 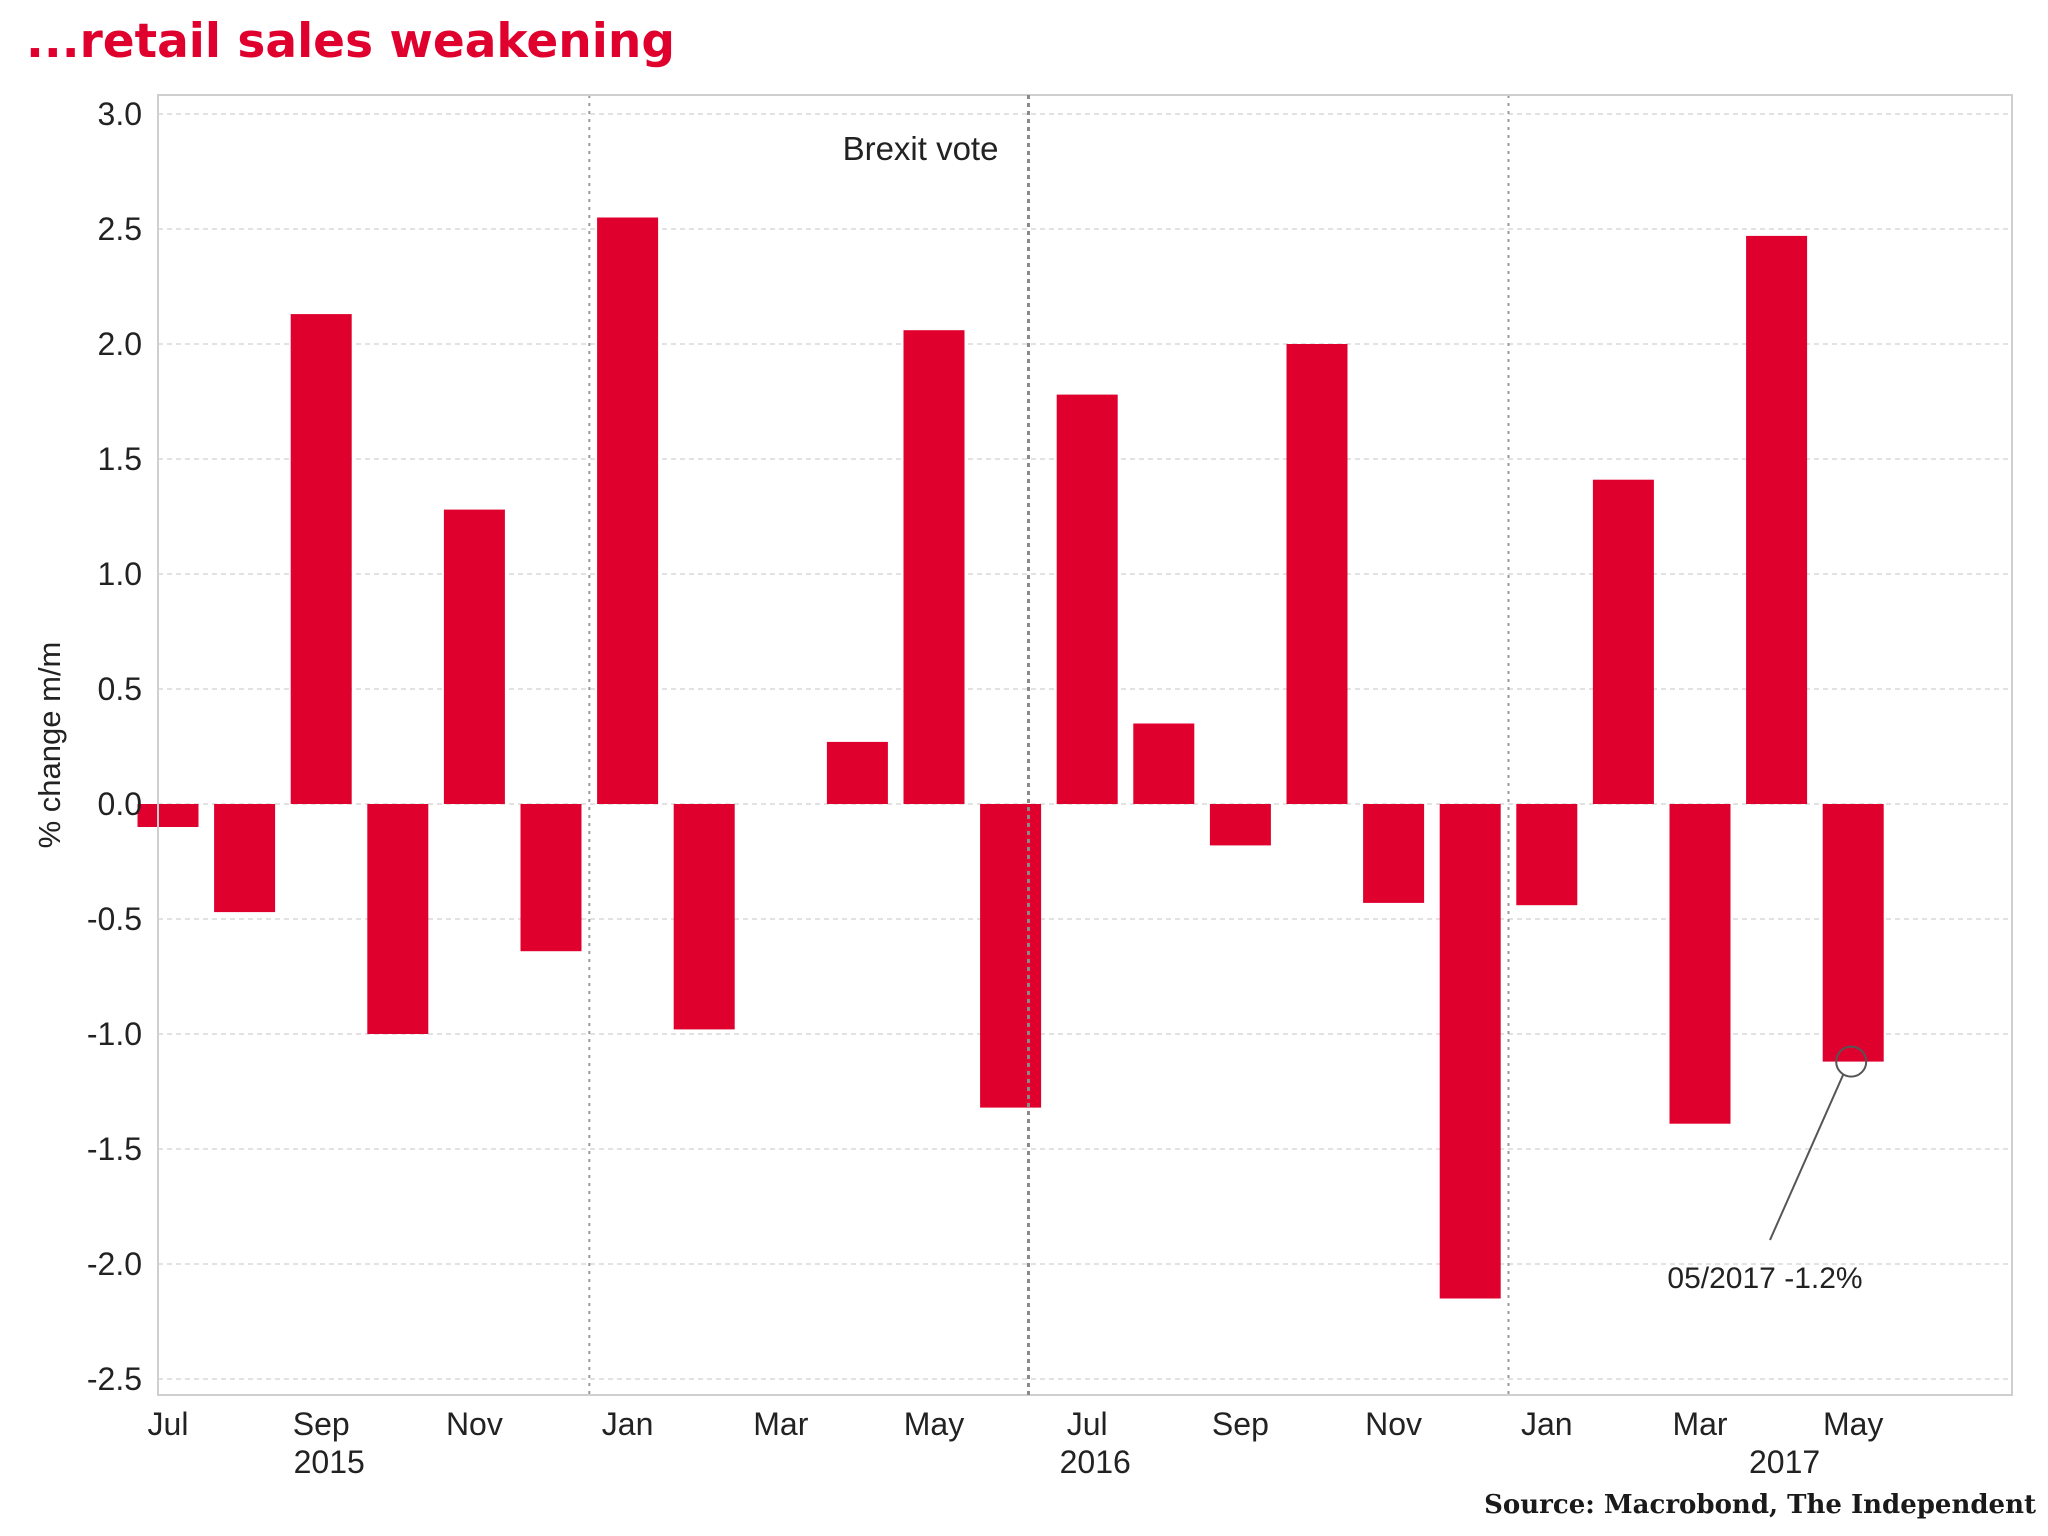 I want to click on y-tick-label: -1.5, so click(x=114, y=1149).